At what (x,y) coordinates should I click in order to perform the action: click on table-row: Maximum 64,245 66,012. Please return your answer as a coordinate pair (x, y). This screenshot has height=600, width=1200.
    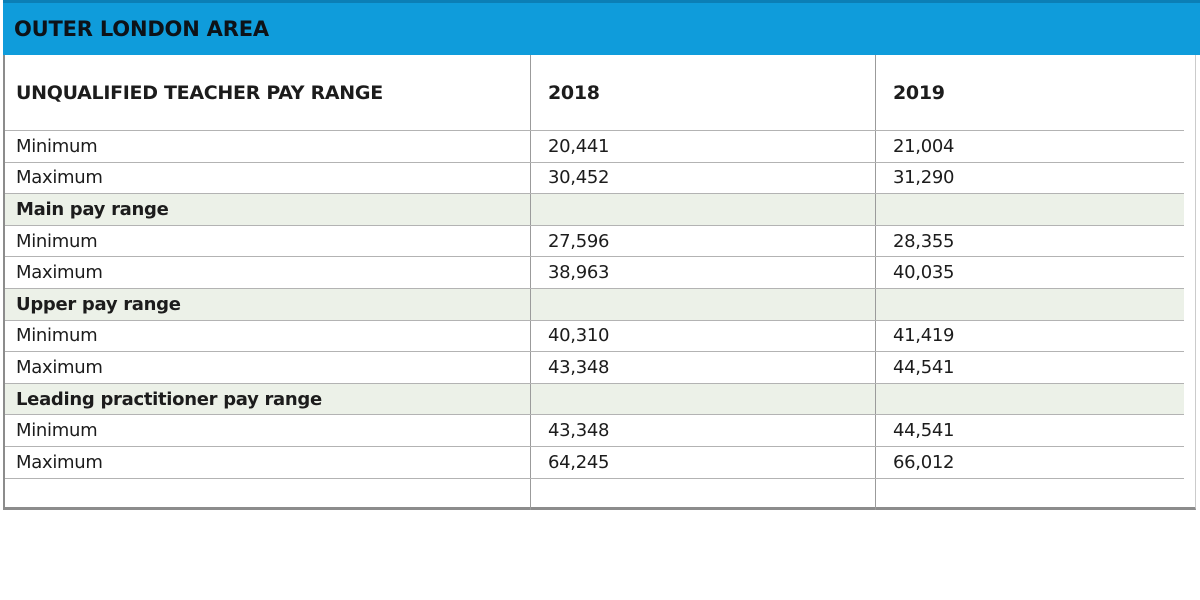
    Looking at the image, I should click on (594, 462).